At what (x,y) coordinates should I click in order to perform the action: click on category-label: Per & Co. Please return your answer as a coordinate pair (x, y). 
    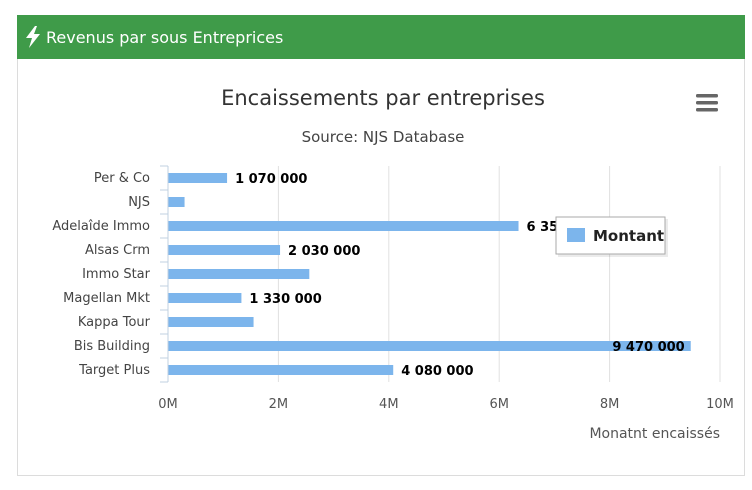
    Looking at the image, I should click on (122, 178).